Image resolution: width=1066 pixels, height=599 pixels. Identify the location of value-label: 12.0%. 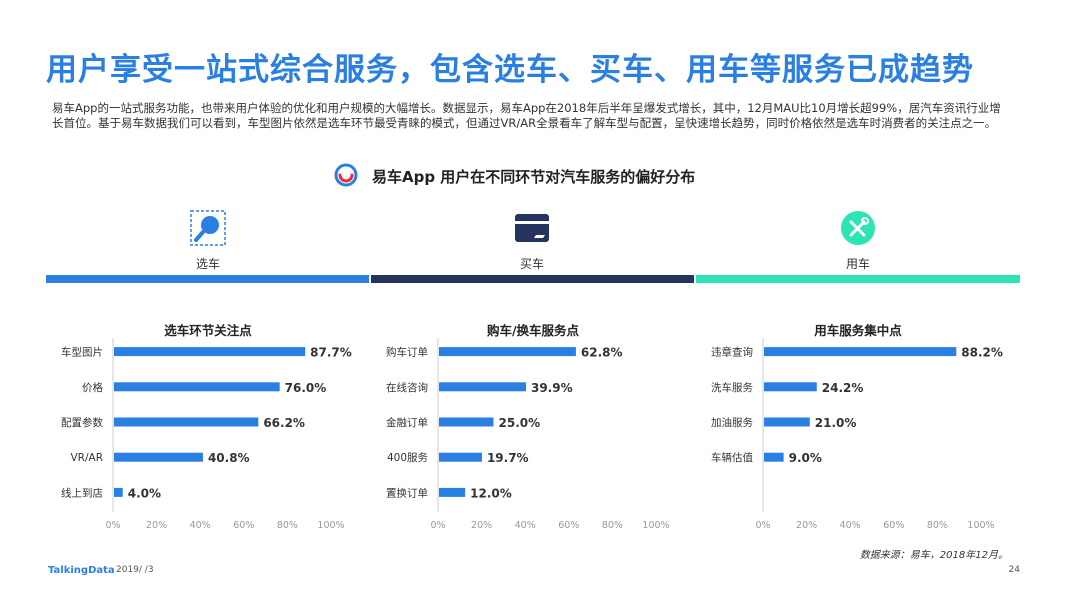
(491, 493).